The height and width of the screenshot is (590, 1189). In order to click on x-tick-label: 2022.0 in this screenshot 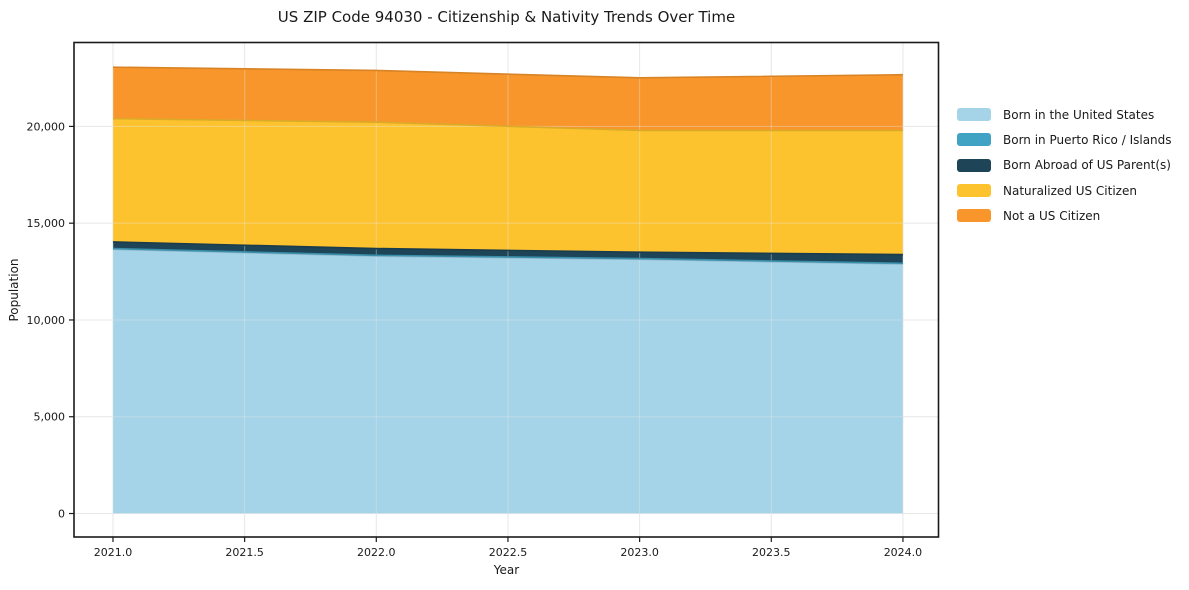, I will do `click(376, 552)`.